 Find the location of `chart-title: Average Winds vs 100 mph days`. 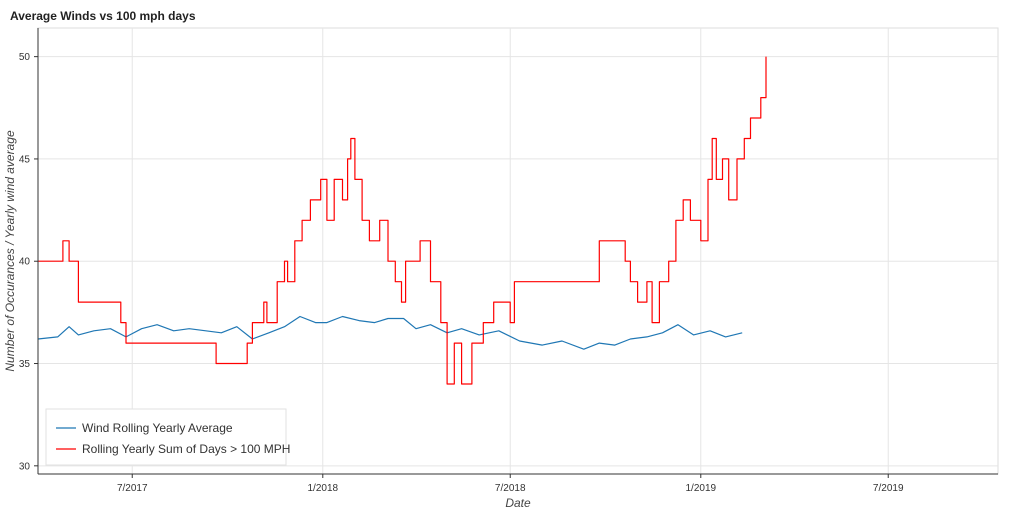

chart-title: Average Winds vs 100 mph days is located at coordinates (103, 16).